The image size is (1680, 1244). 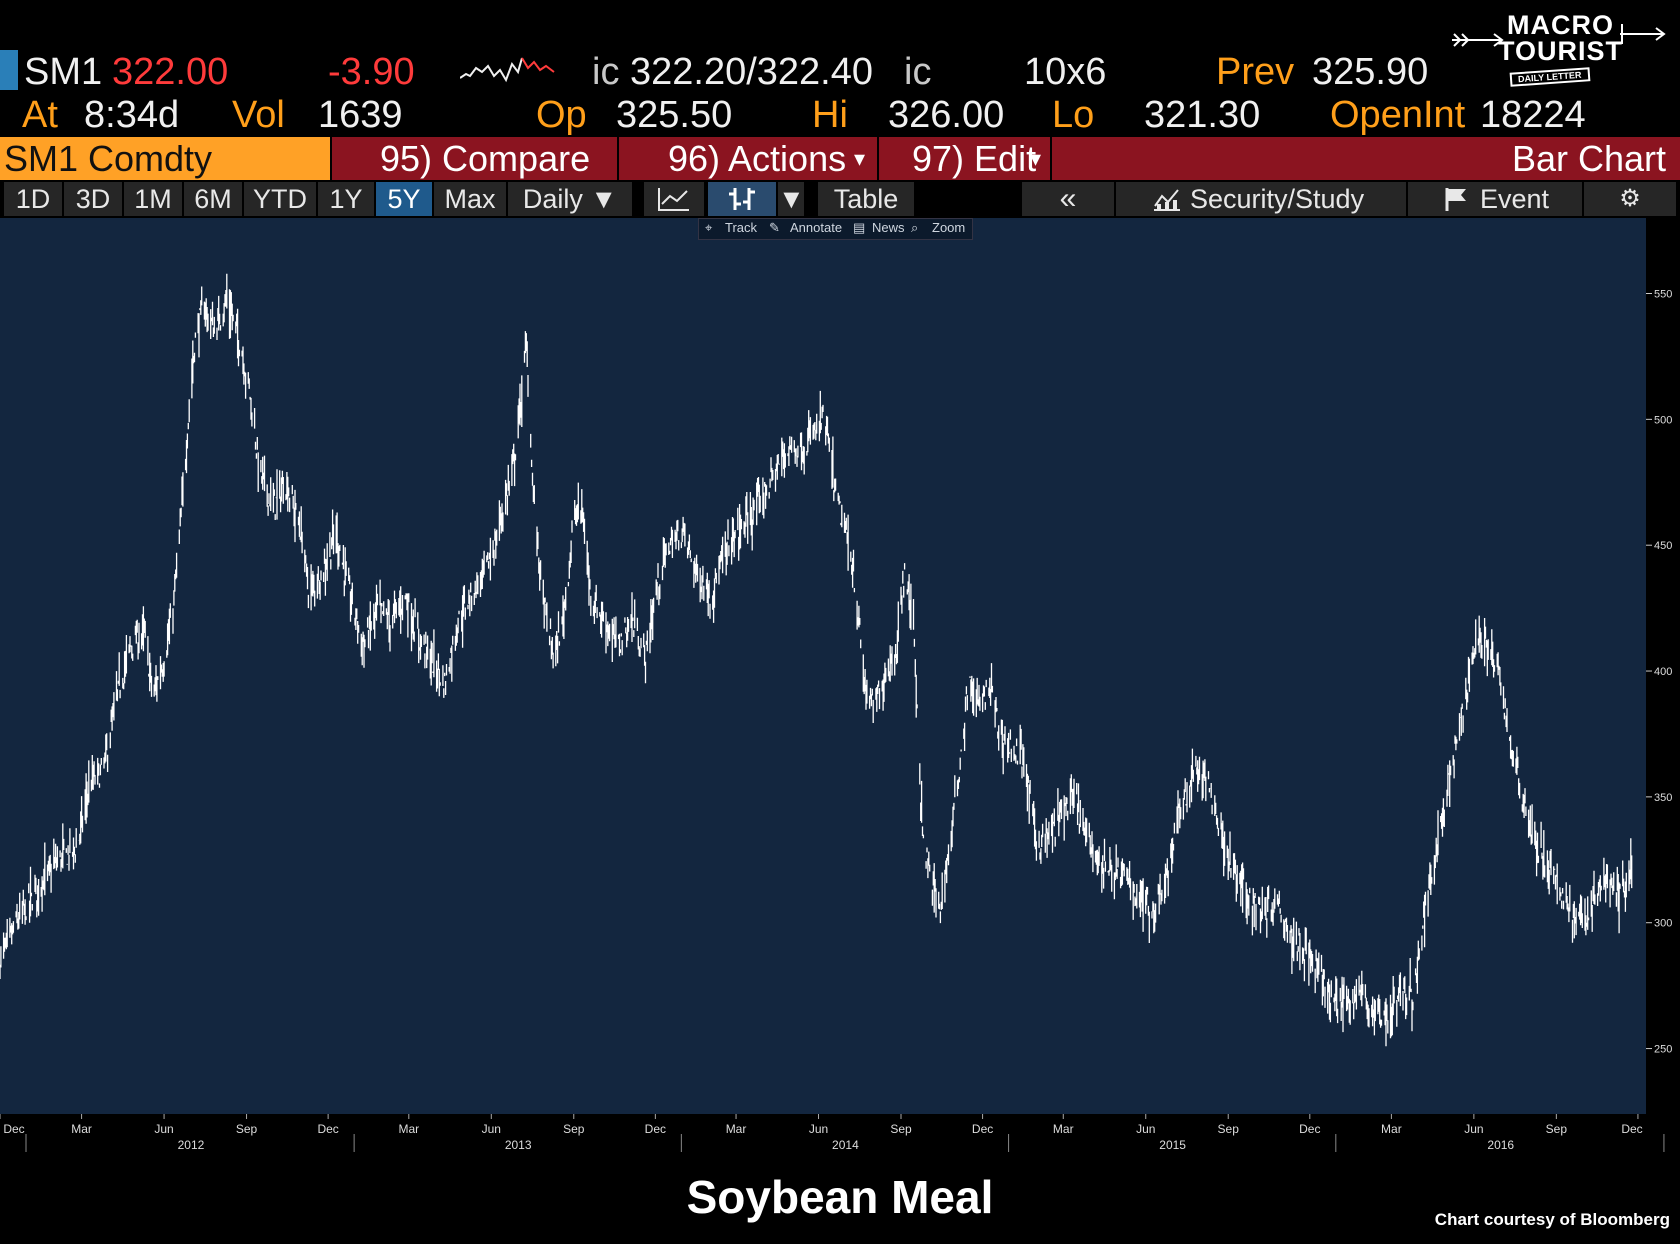 I want to click on chart-type-label: Bar Chart, so click(x=1588, y=158).